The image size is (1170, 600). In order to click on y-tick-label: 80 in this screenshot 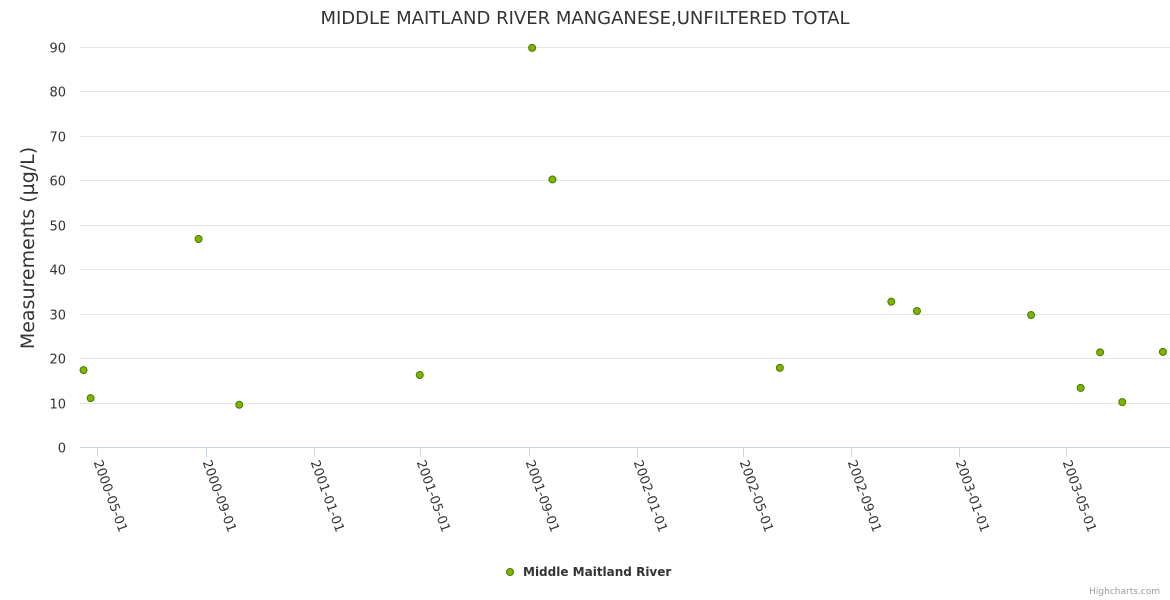, I will do `click(57, 93)`.